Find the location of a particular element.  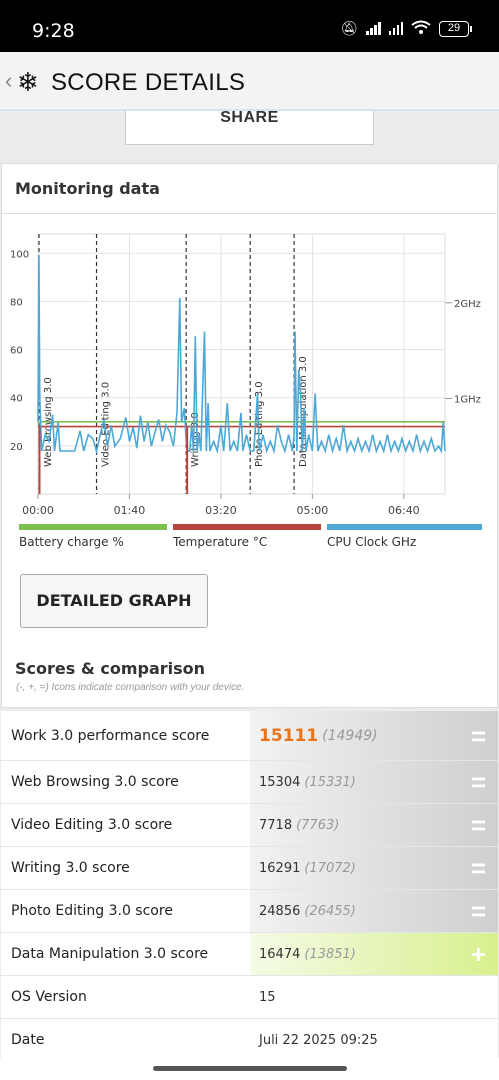

page-title: SCORE DETAILS is located at coordinates (148, 82).